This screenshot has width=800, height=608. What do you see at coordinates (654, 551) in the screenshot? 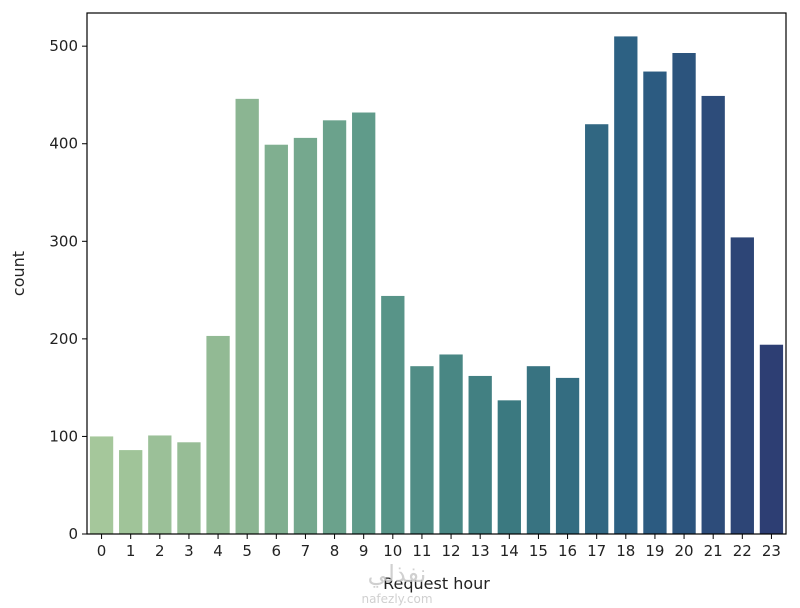
I see `x-tick-label: 19` at bounding box center [654, 551].